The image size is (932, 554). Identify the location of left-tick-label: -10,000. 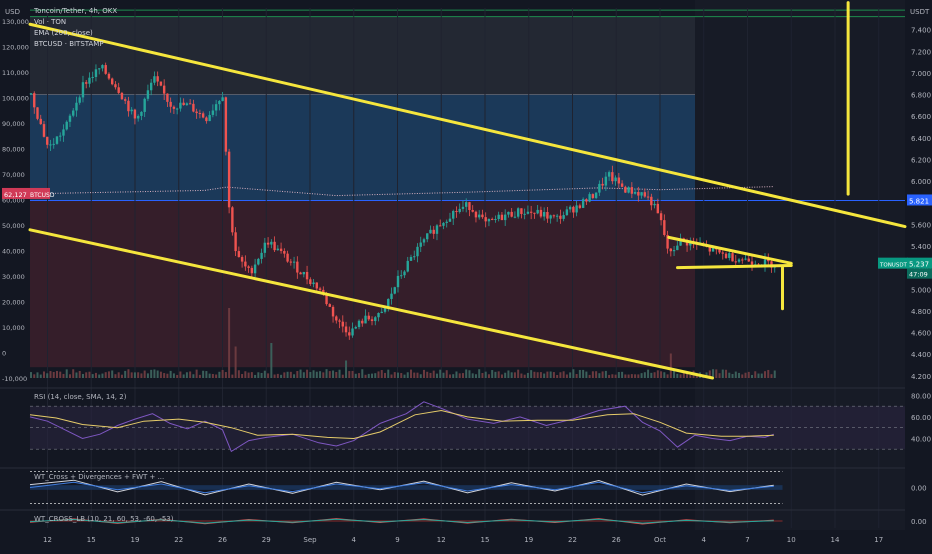
(14, 379).